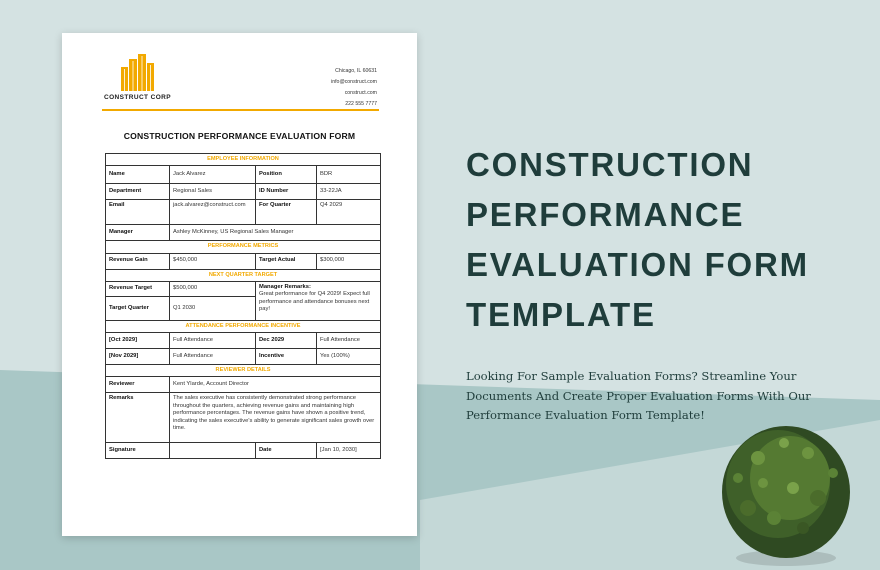  I want to click on revenue-target-value: $500,000, so click(212, 288).